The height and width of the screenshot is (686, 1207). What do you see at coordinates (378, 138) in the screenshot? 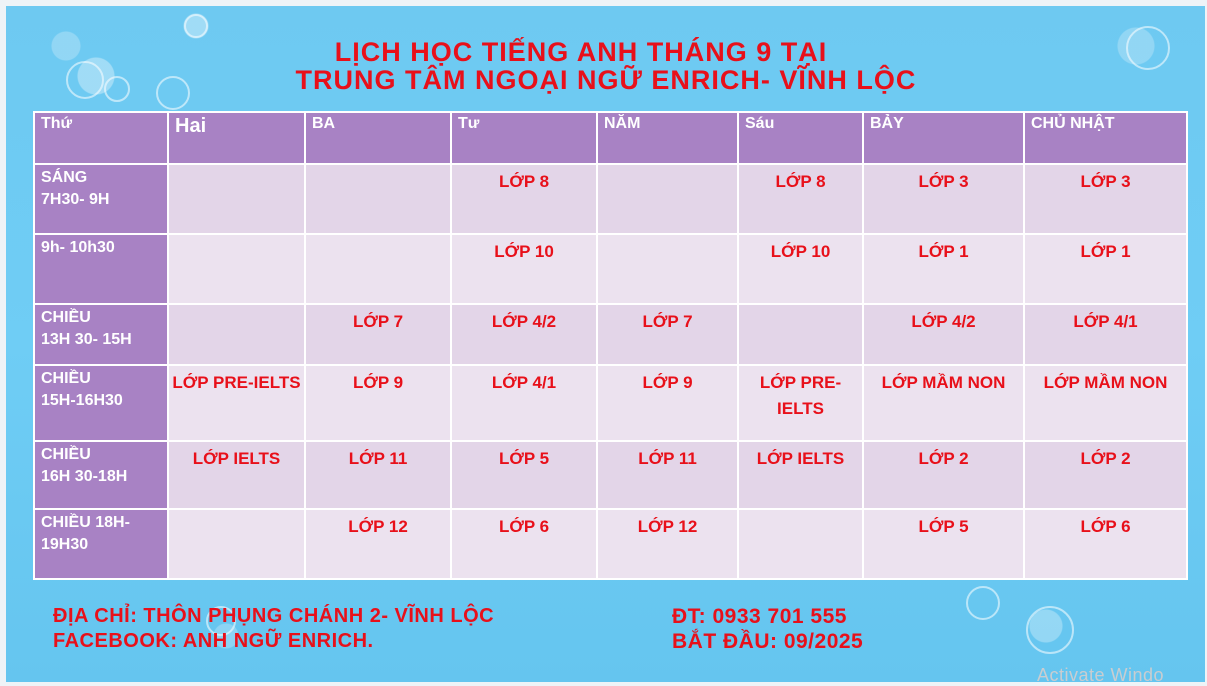
I see `header-cell: BA` at bounding box center [378, 138].